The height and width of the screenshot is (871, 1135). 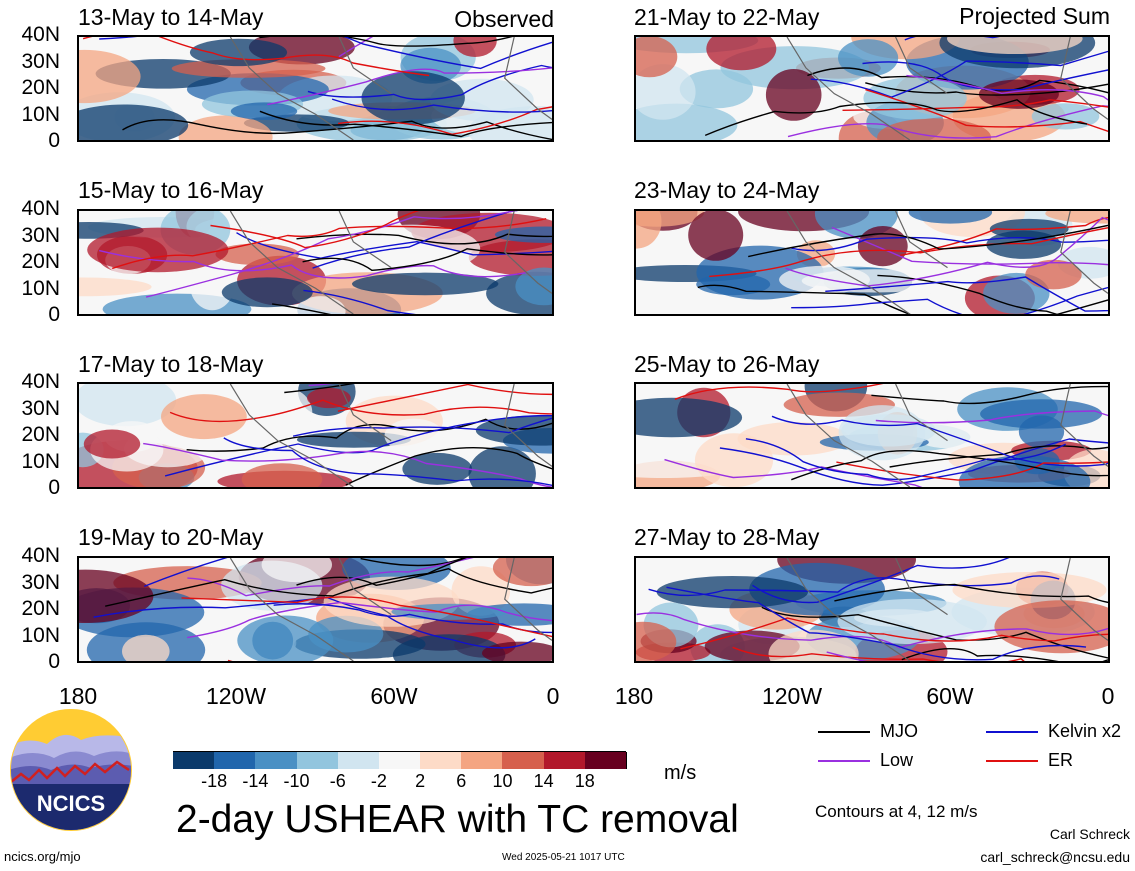 I want to click on main-title: 2-day USHEAR with TC removal, so click(x=457, y=819).